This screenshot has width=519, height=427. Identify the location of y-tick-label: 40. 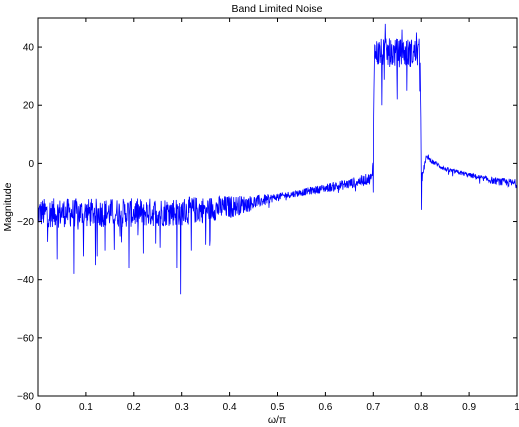
(29, 48).